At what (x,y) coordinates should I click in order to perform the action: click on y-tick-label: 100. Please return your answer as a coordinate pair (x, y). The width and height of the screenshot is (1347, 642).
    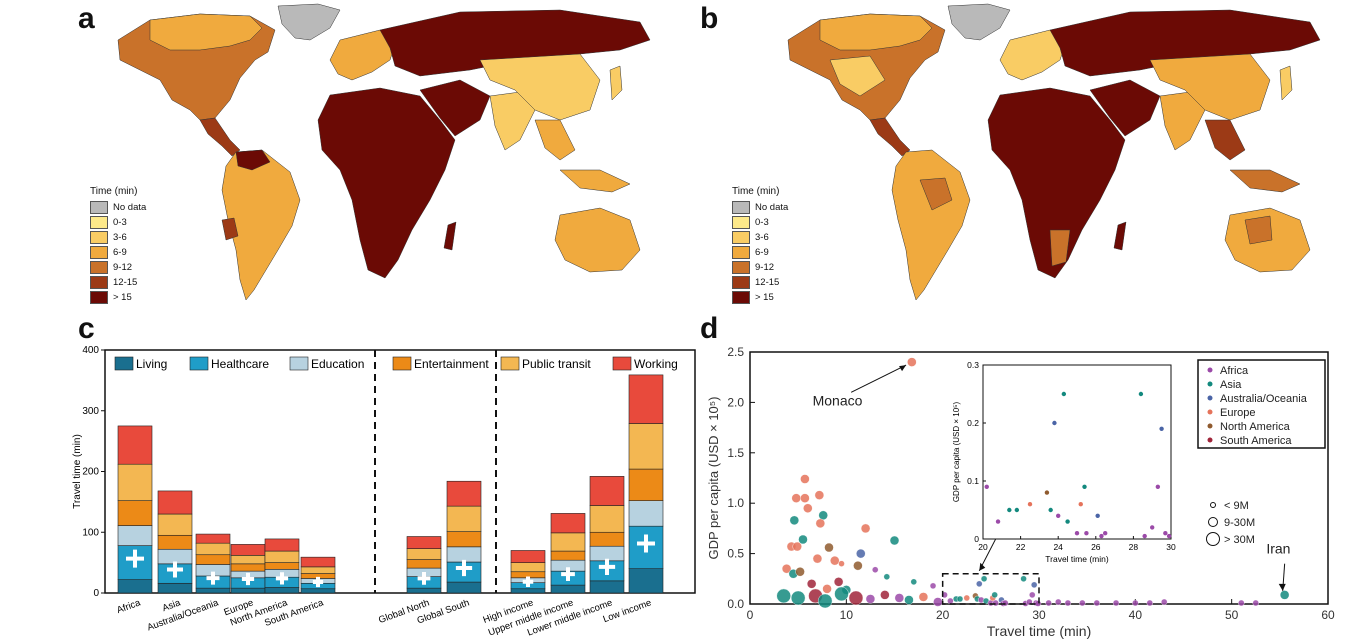
    Looking at the image, I should click on (90, 532).